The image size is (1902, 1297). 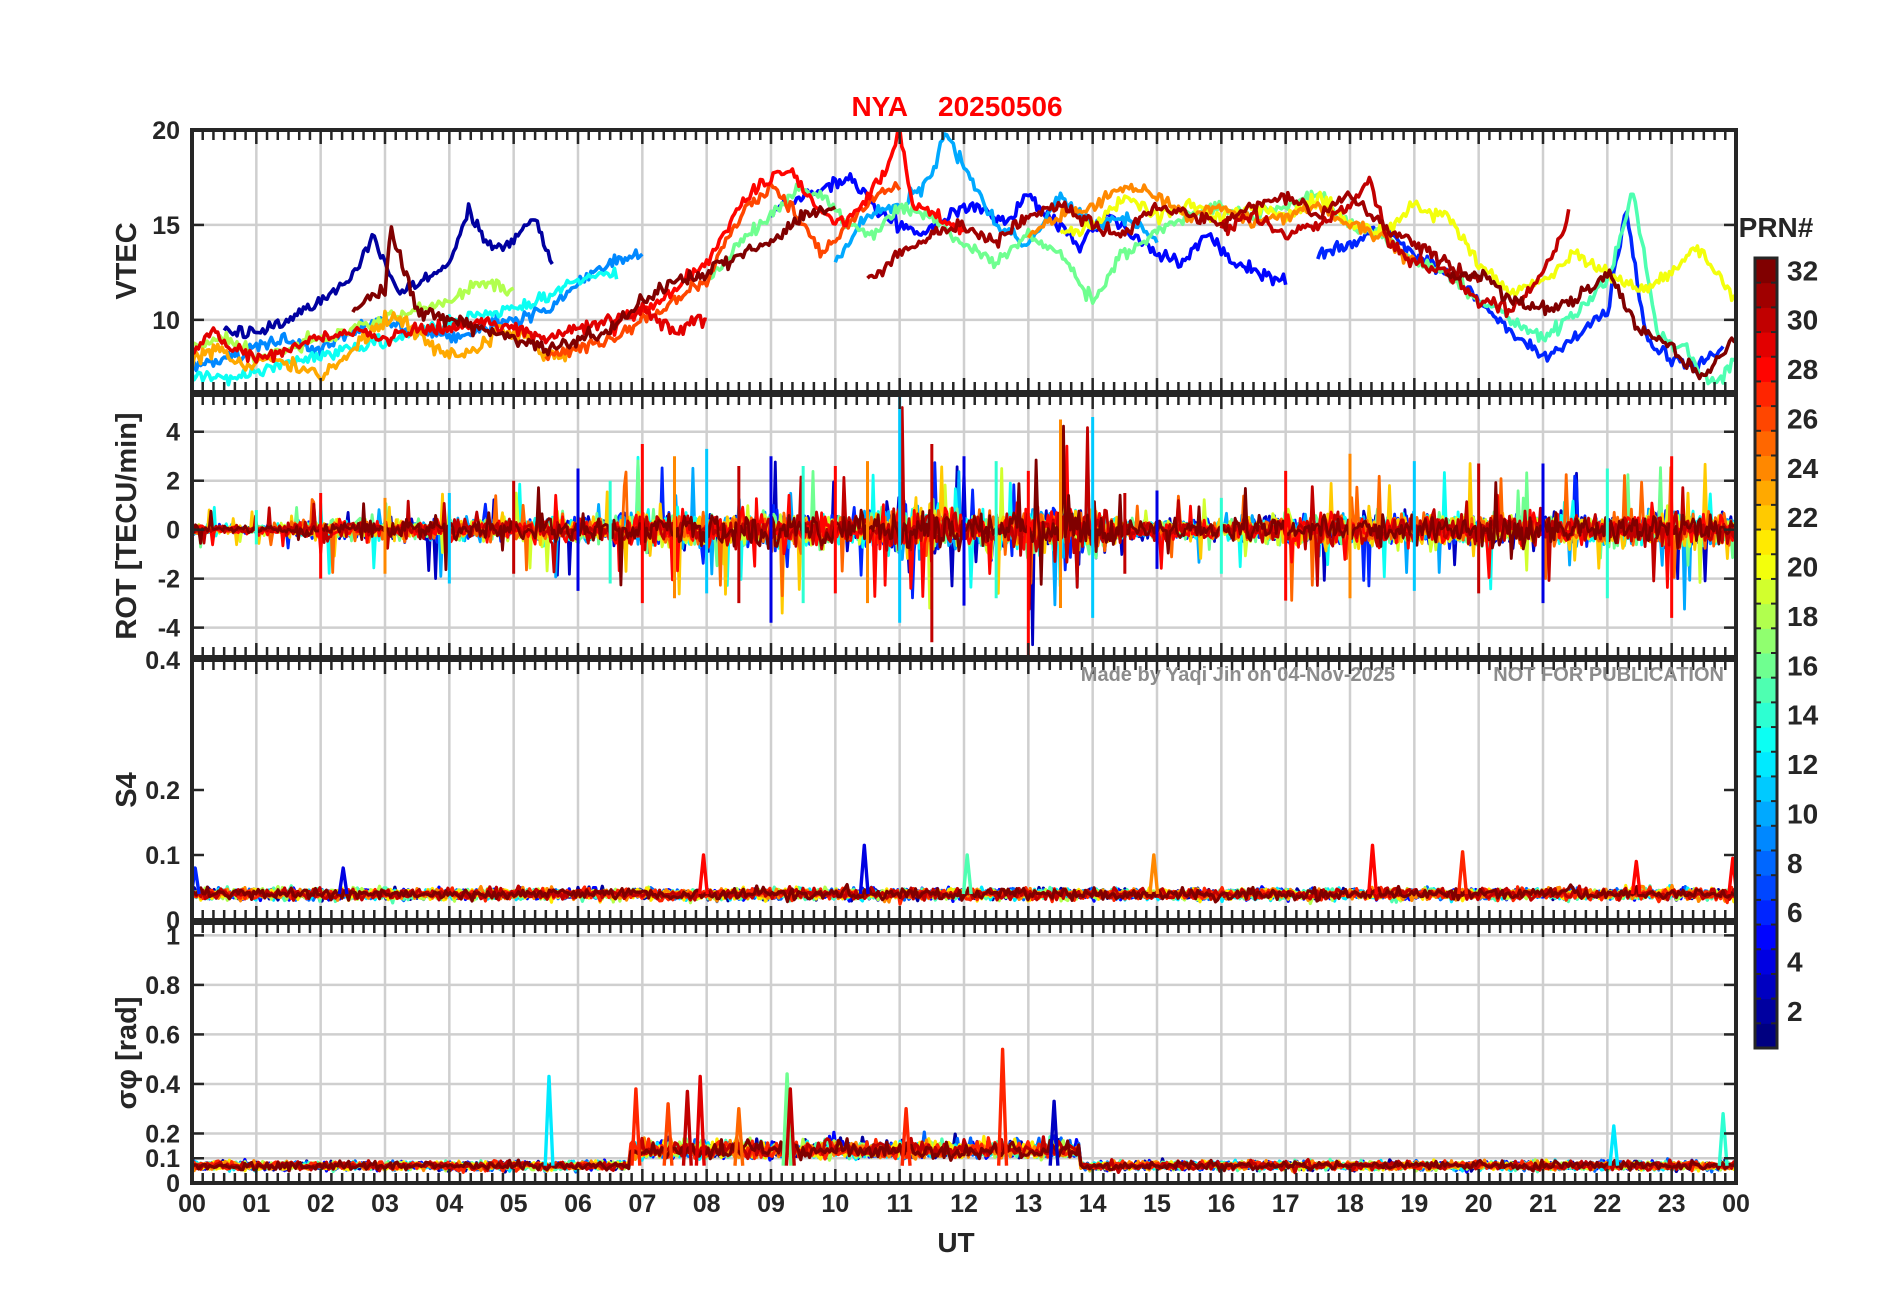 I want to click on colorbar-tick-label: 20, so click(x=1802, y=567).